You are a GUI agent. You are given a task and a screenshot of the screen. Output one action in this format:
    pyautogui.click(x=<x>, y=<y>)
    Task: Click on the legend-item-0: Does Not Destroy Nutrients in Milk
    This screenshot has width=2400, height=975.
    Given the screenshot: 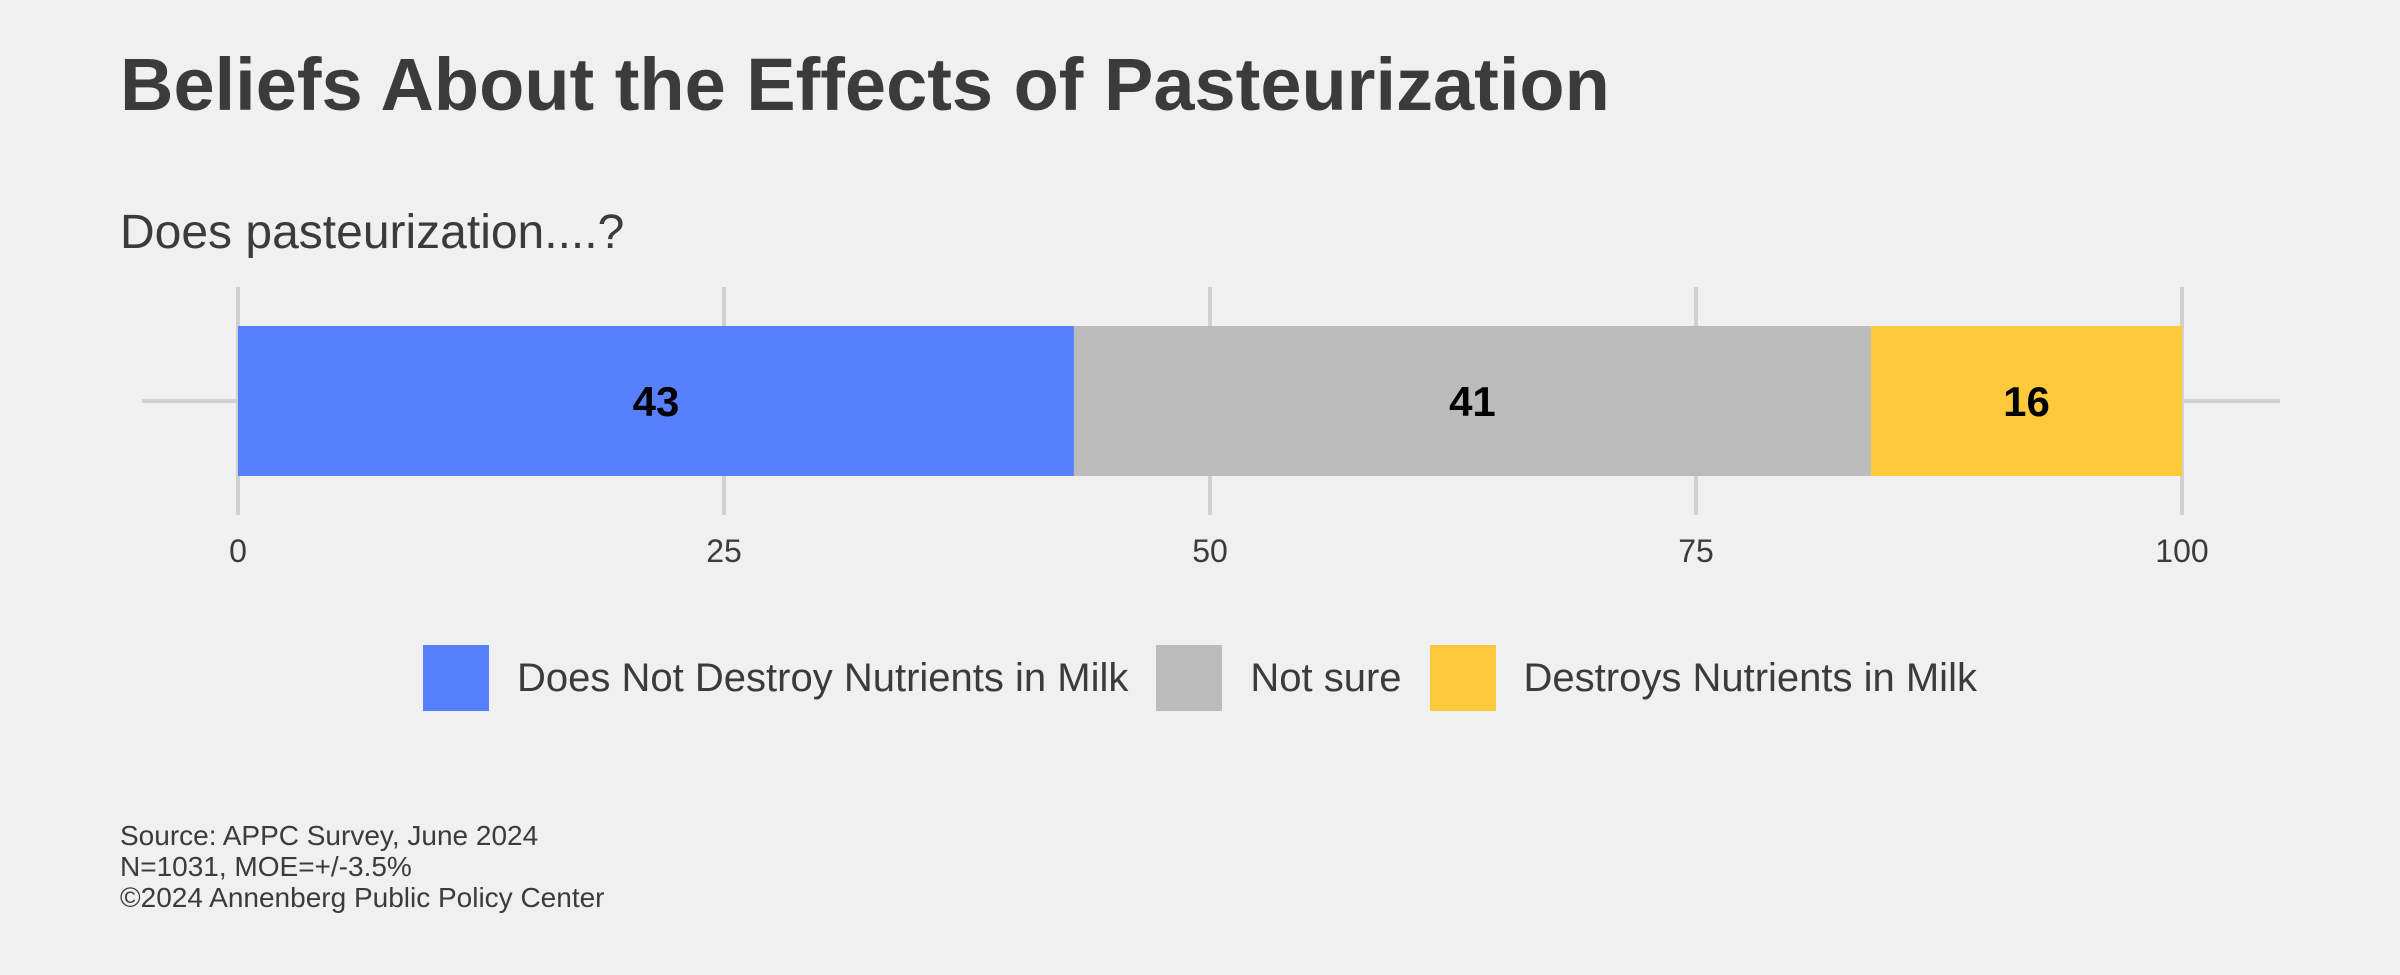 What is the action you would take?
    pyautogui.click(x=775, y=678)
    